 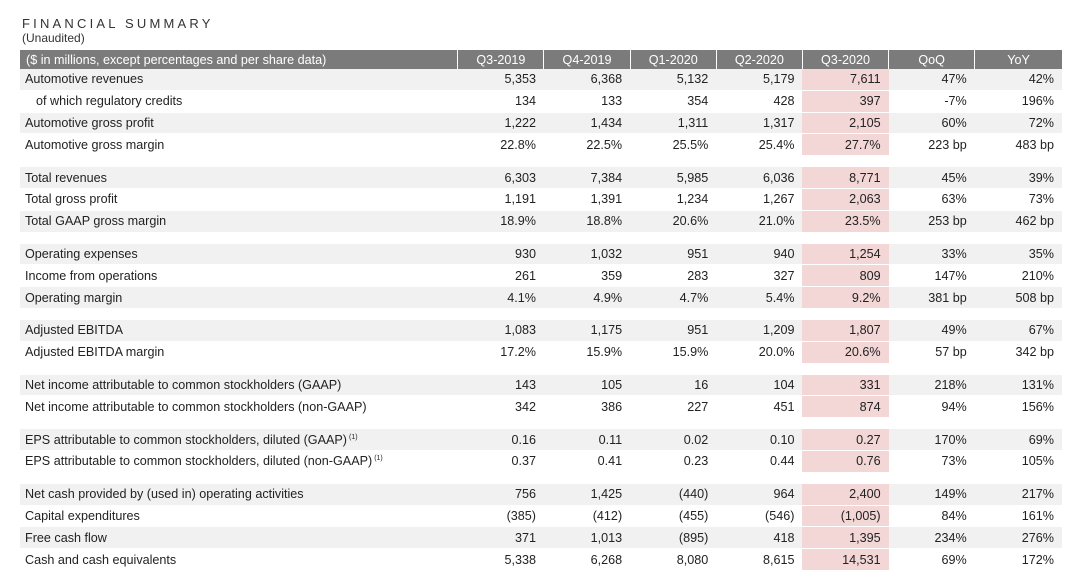 What do you see at coordinates (500, 538) in the screenshot?
I see `value-cell: 371` at bounding box center [500, 538].